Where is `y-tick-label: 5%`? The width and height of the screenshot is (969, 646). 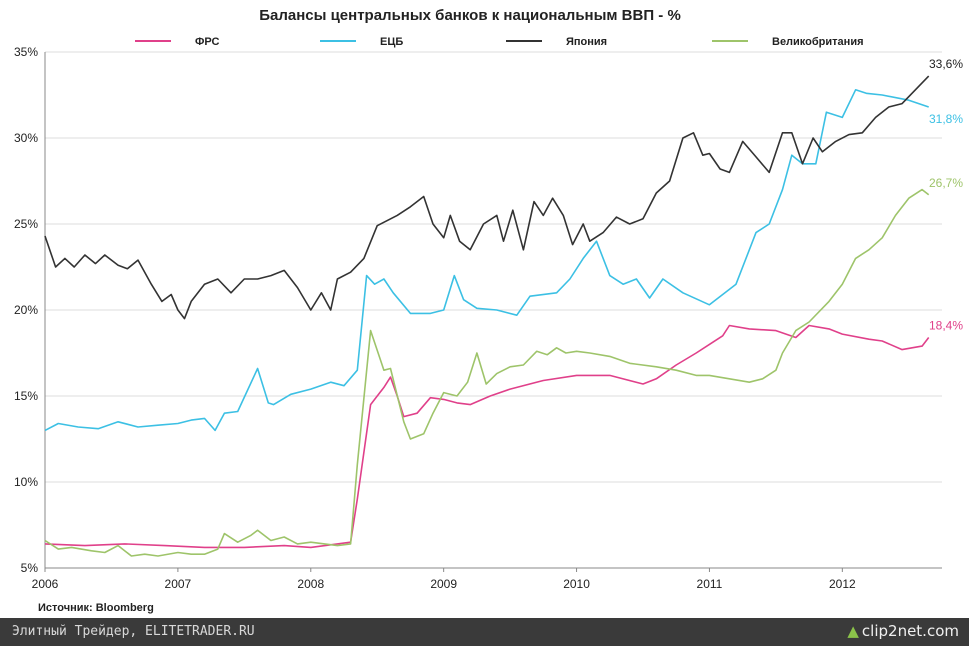
y-tick-label: 5% is located at coordinates (30, 568).